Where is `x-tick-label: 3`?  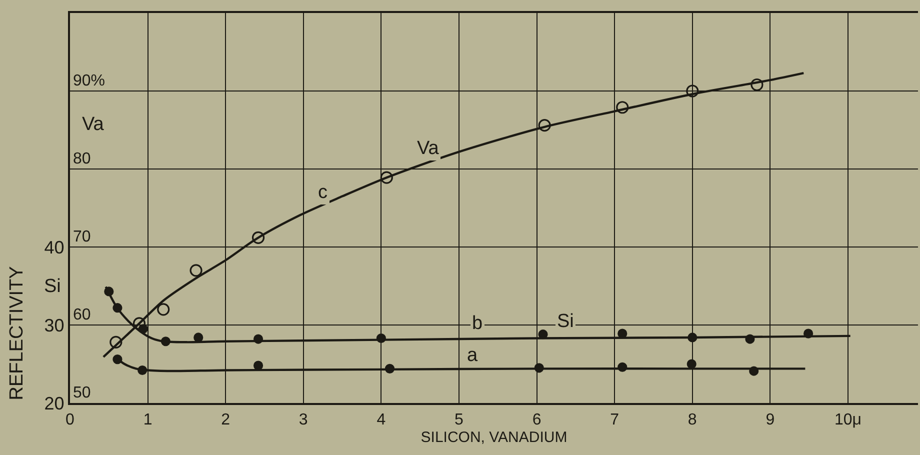
x-tick-label: 3 is located at coordinates (303, 419).